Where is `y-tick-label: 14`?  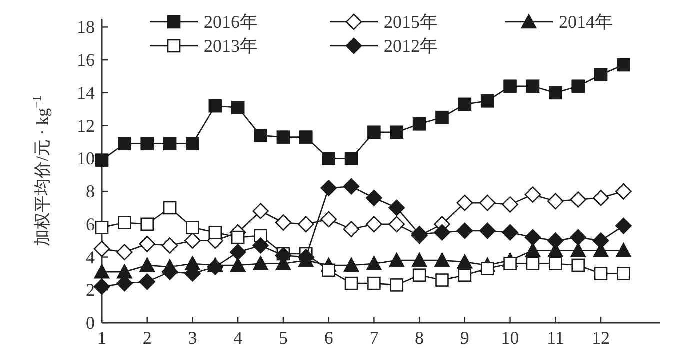 y-tick-label: 14 is located at coordinates (86, 92).